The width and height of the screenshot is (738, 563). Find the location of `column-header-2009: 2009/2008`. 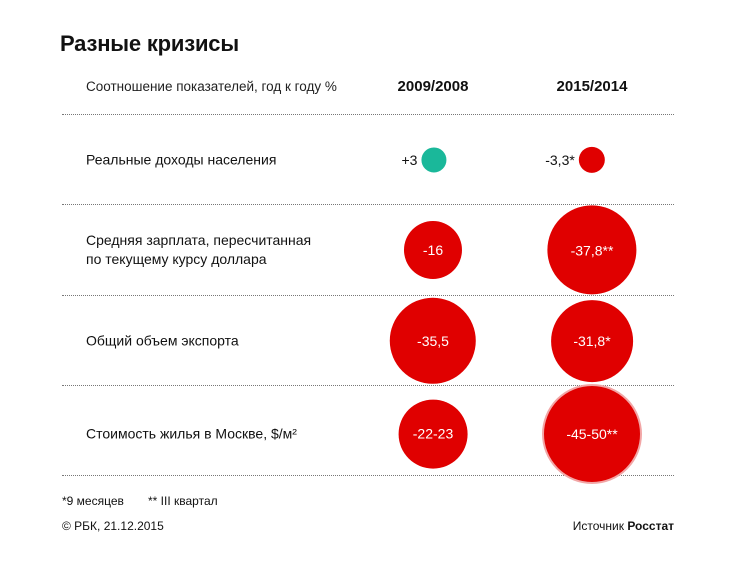

column-header-2009: 2009/2008 is located at coordinates (433, 86).